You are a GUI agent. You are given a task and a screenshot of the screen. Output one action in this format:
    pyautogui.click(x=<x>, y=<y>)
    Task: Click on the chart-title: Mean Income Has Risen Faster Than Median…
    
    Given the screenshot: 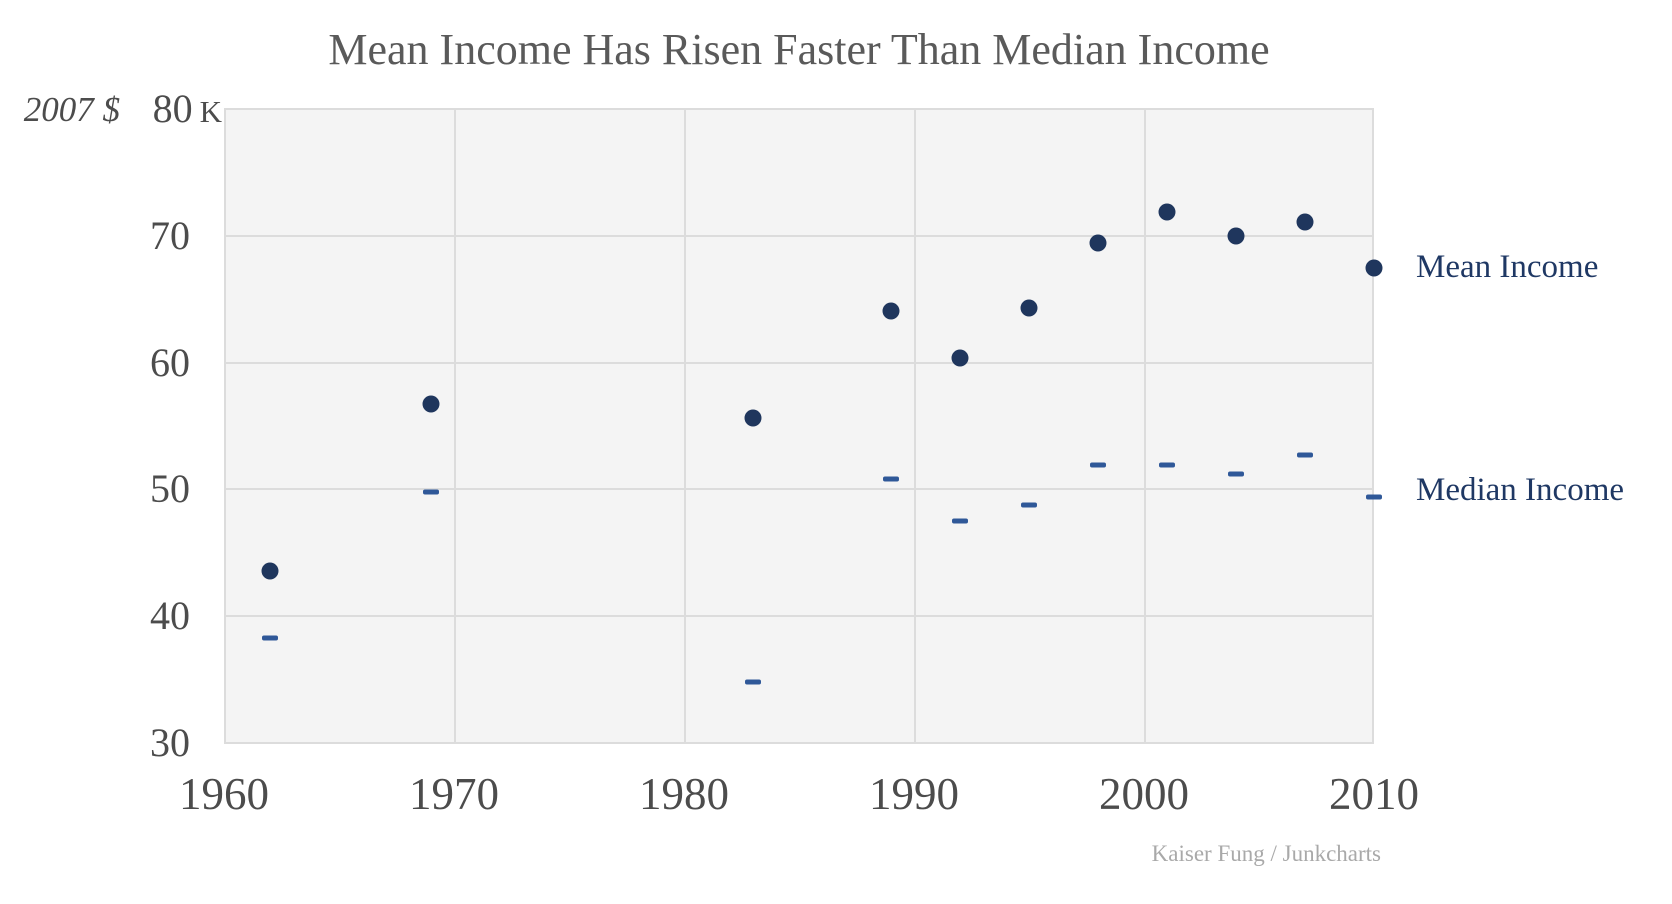 What is the action you would take?
    pyautogui.click(x=799, y=49)
    